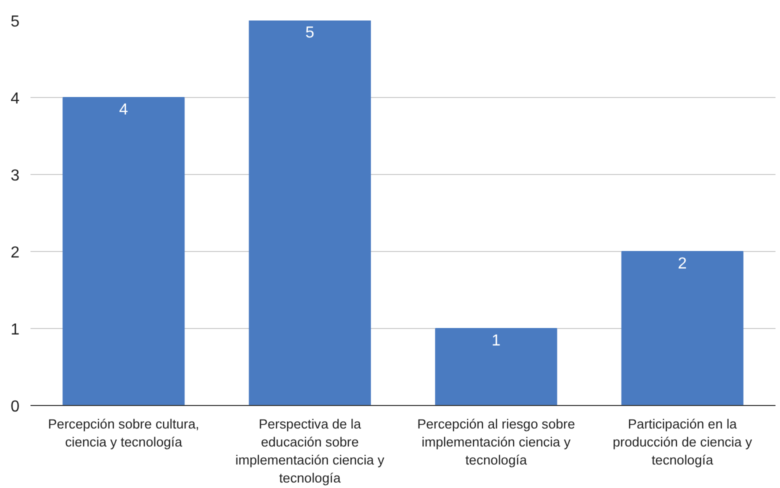 The height and width of the screenshot is (488, 780). Describe the element at coordinates (682, 442) in the screenshot. I see `x-tick-label: Participación en la producción de ciencia y tecnología` at that location.